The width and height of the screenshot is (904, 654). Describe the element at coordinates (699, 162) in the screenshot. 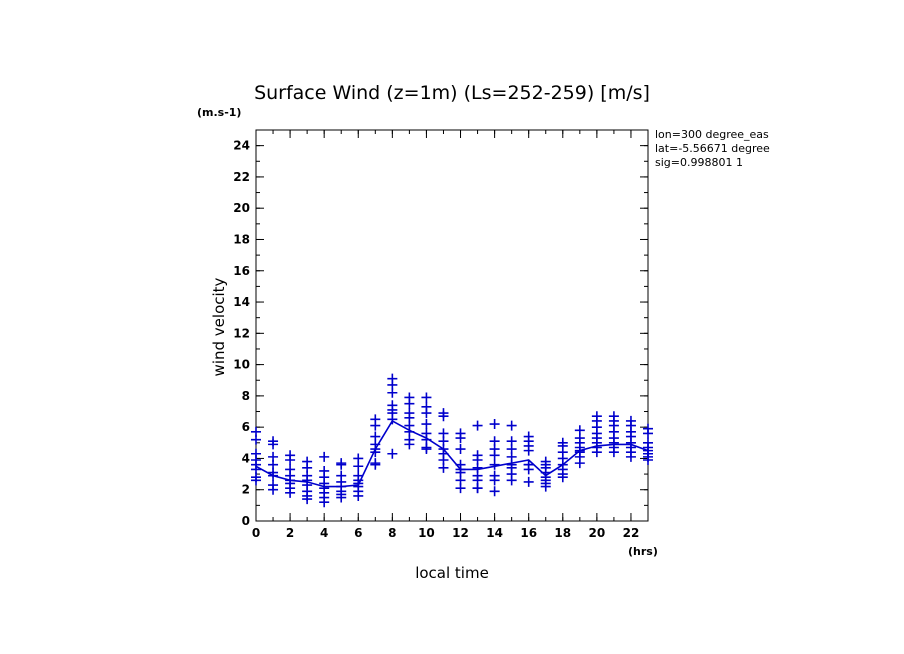

I see `annotation-sig: sig=0.998801 1` at that location.